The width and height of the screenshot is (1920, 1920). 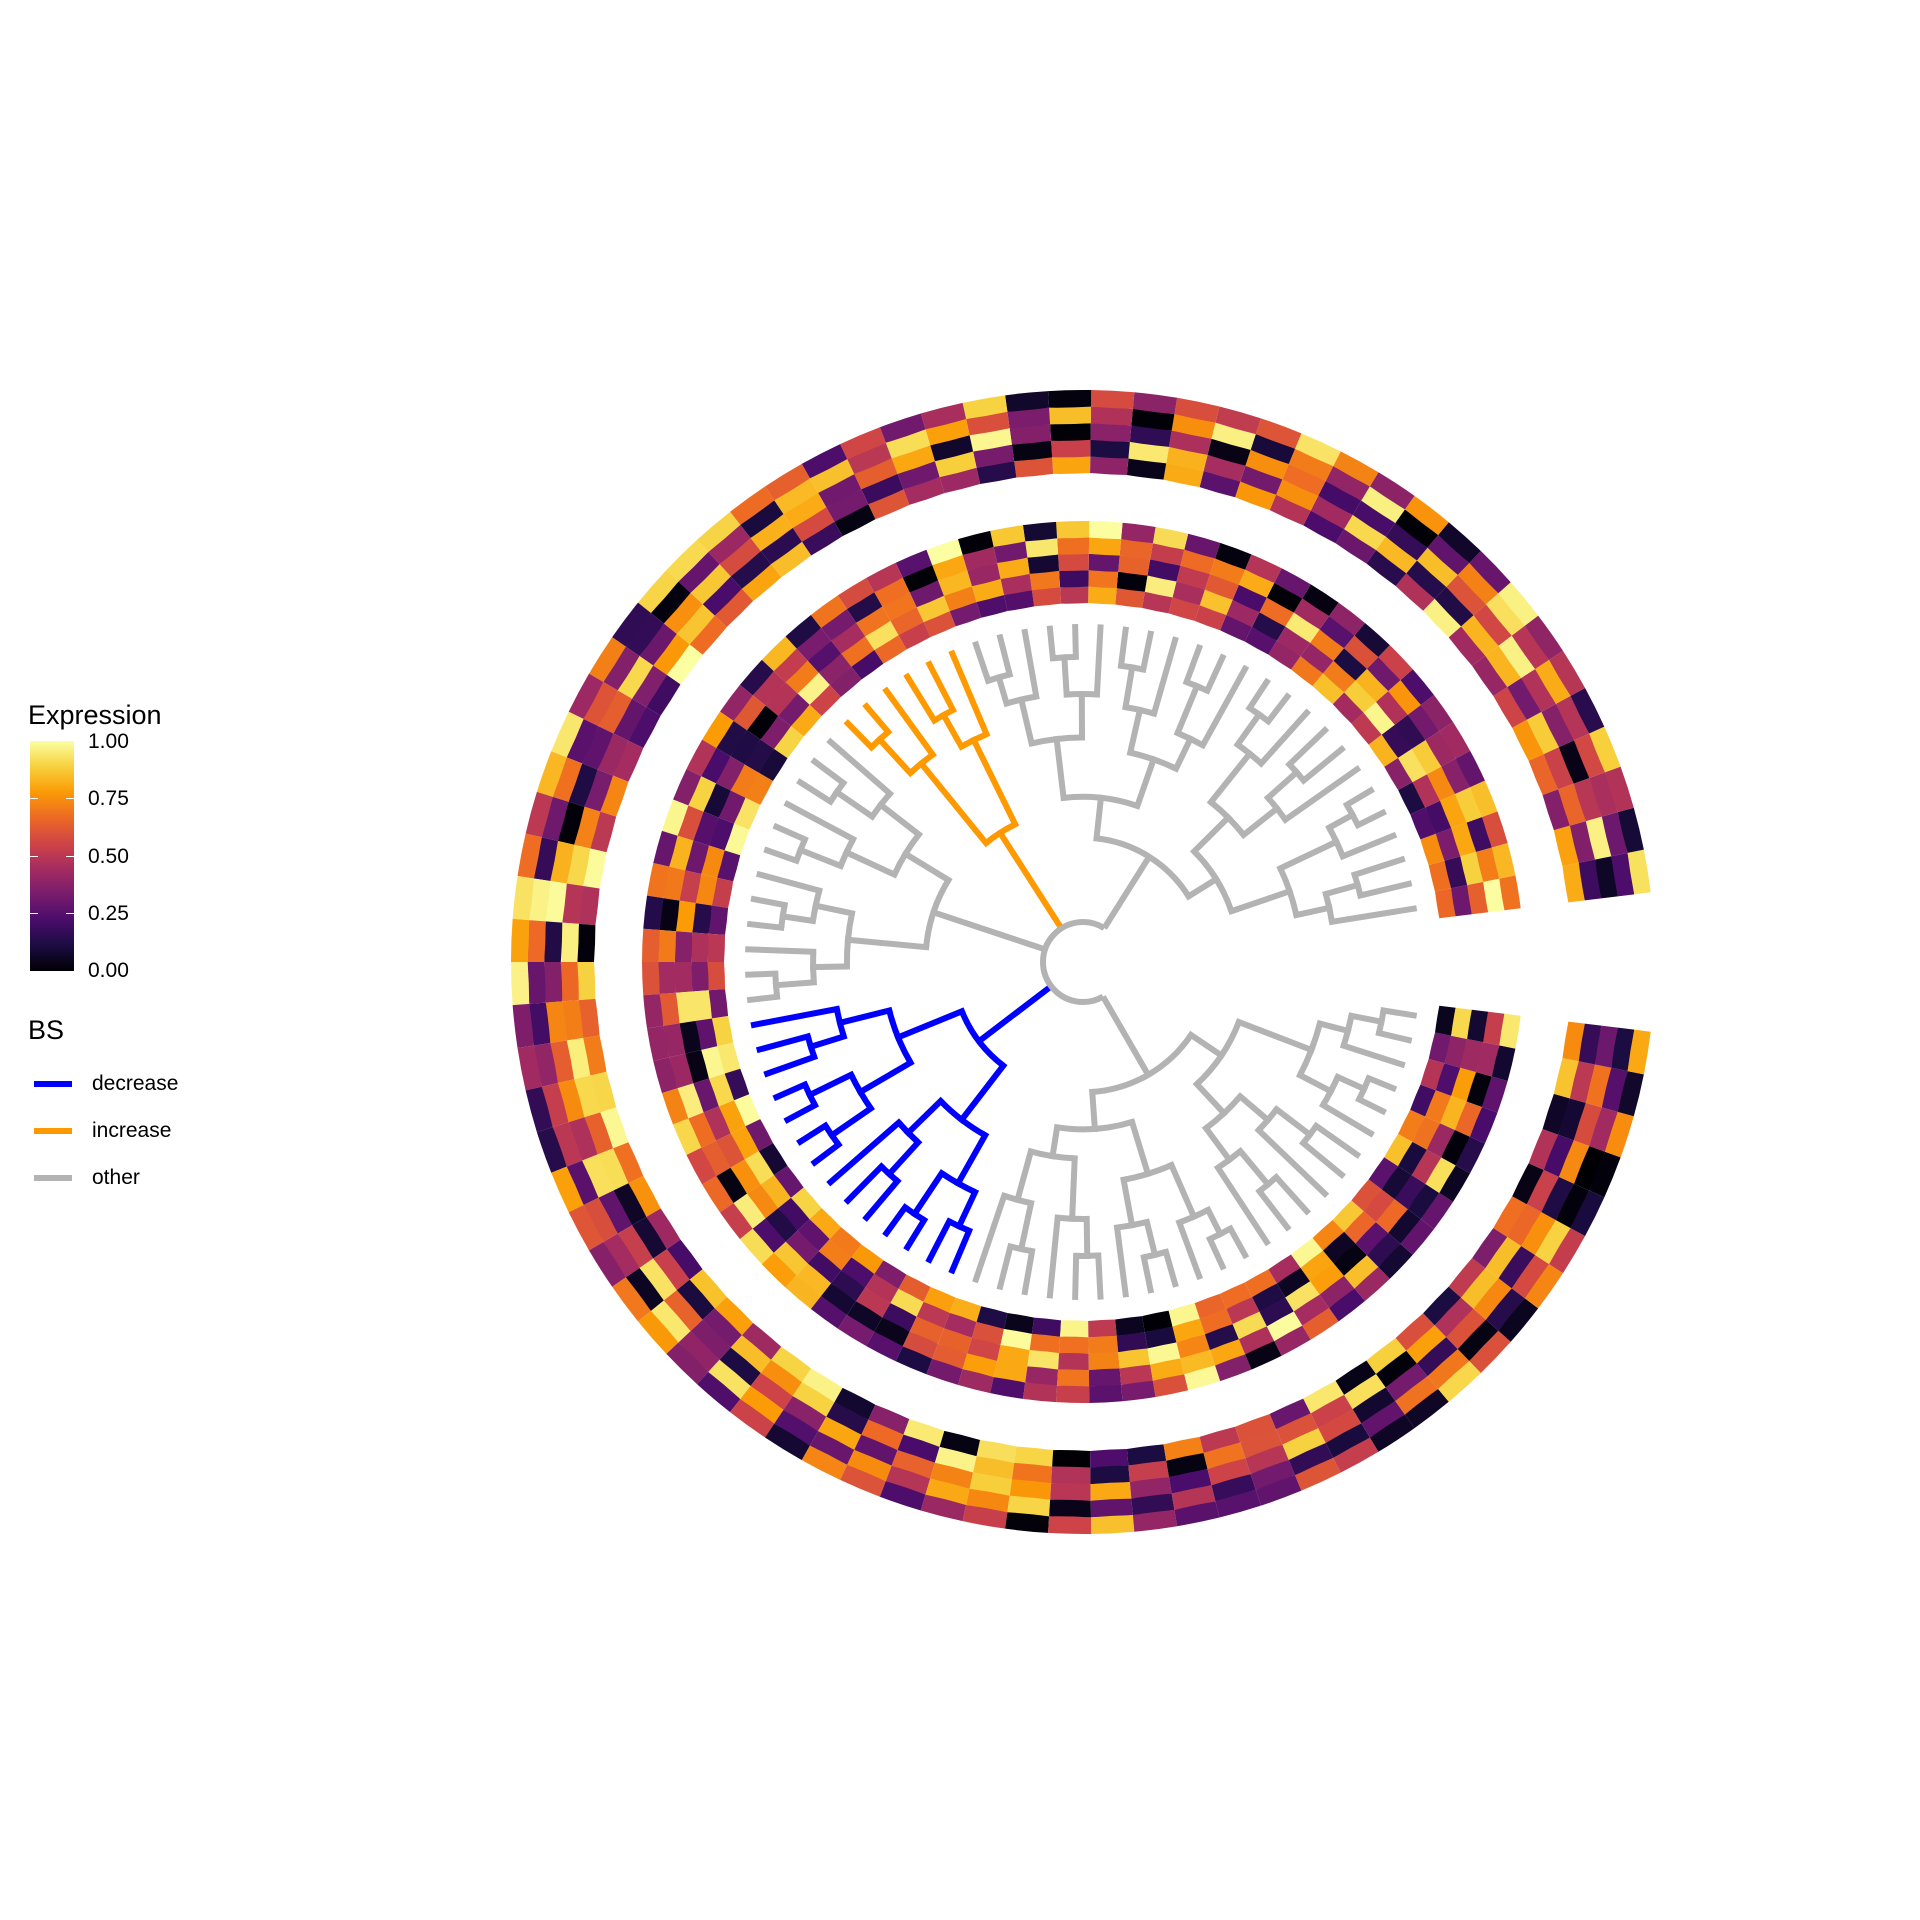 I want to click on colorbar-tick-label: 0.50, so click(x=108, y=856).